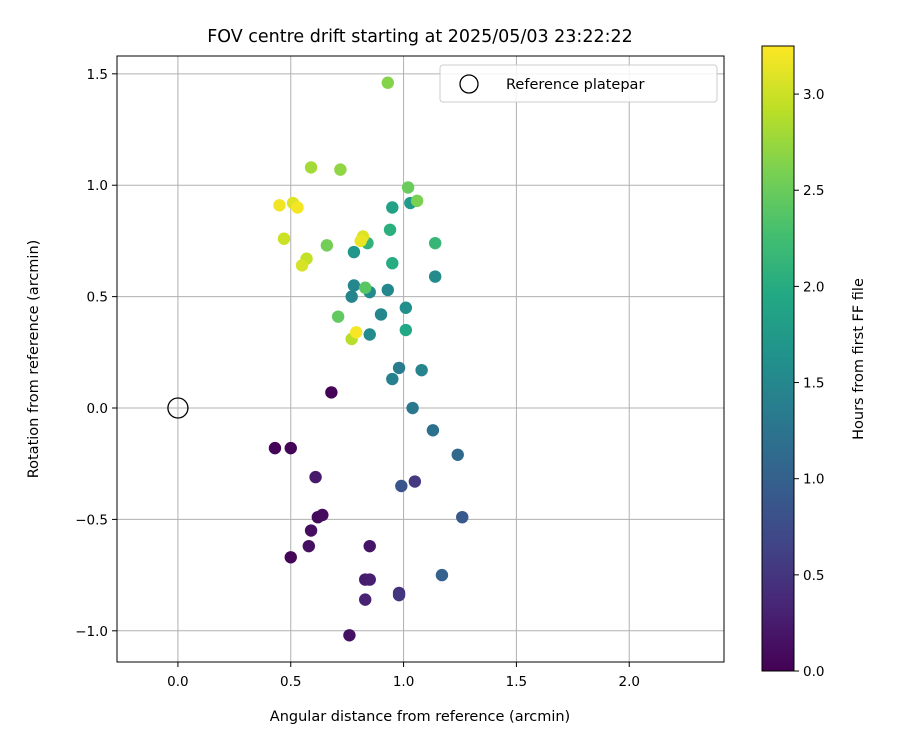  I want to click on x-axis-label: Angular distance from reference (arcmin), so click(420, 717).